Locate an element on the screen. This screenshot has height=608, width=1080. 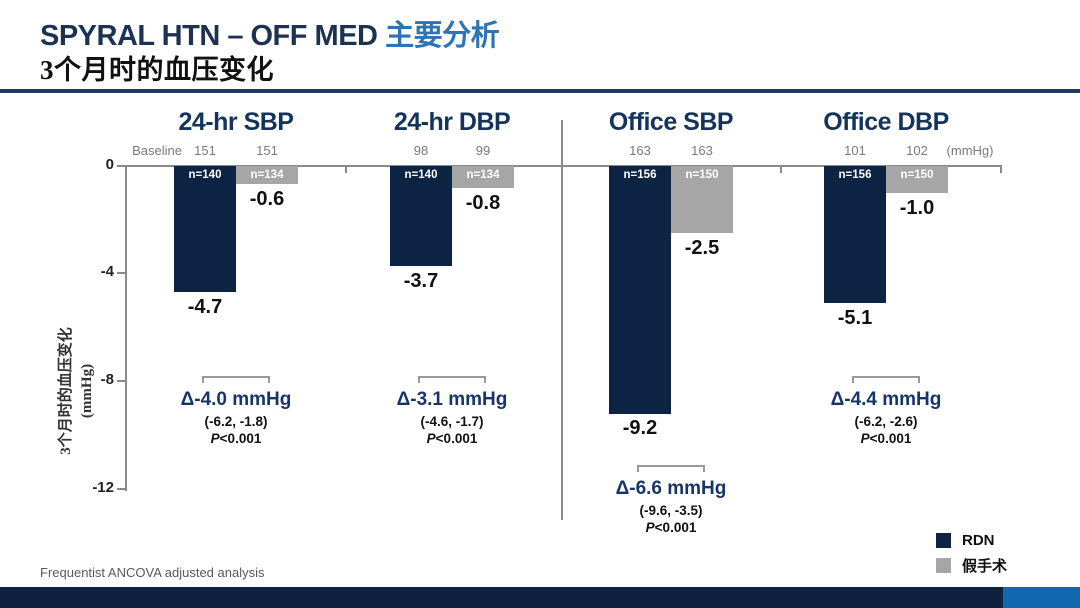
footer-bar-navy is located at coordinates (501, 597).